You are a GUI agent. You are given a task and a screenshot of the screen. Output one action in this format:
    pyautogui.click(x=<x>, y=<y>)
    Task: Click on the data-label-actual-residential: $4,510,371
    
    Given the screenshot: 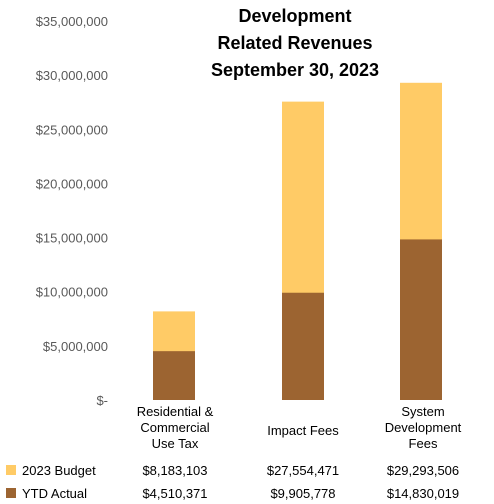 What is the action you would take?
    pyautogui.click(x=175, y=493)
    